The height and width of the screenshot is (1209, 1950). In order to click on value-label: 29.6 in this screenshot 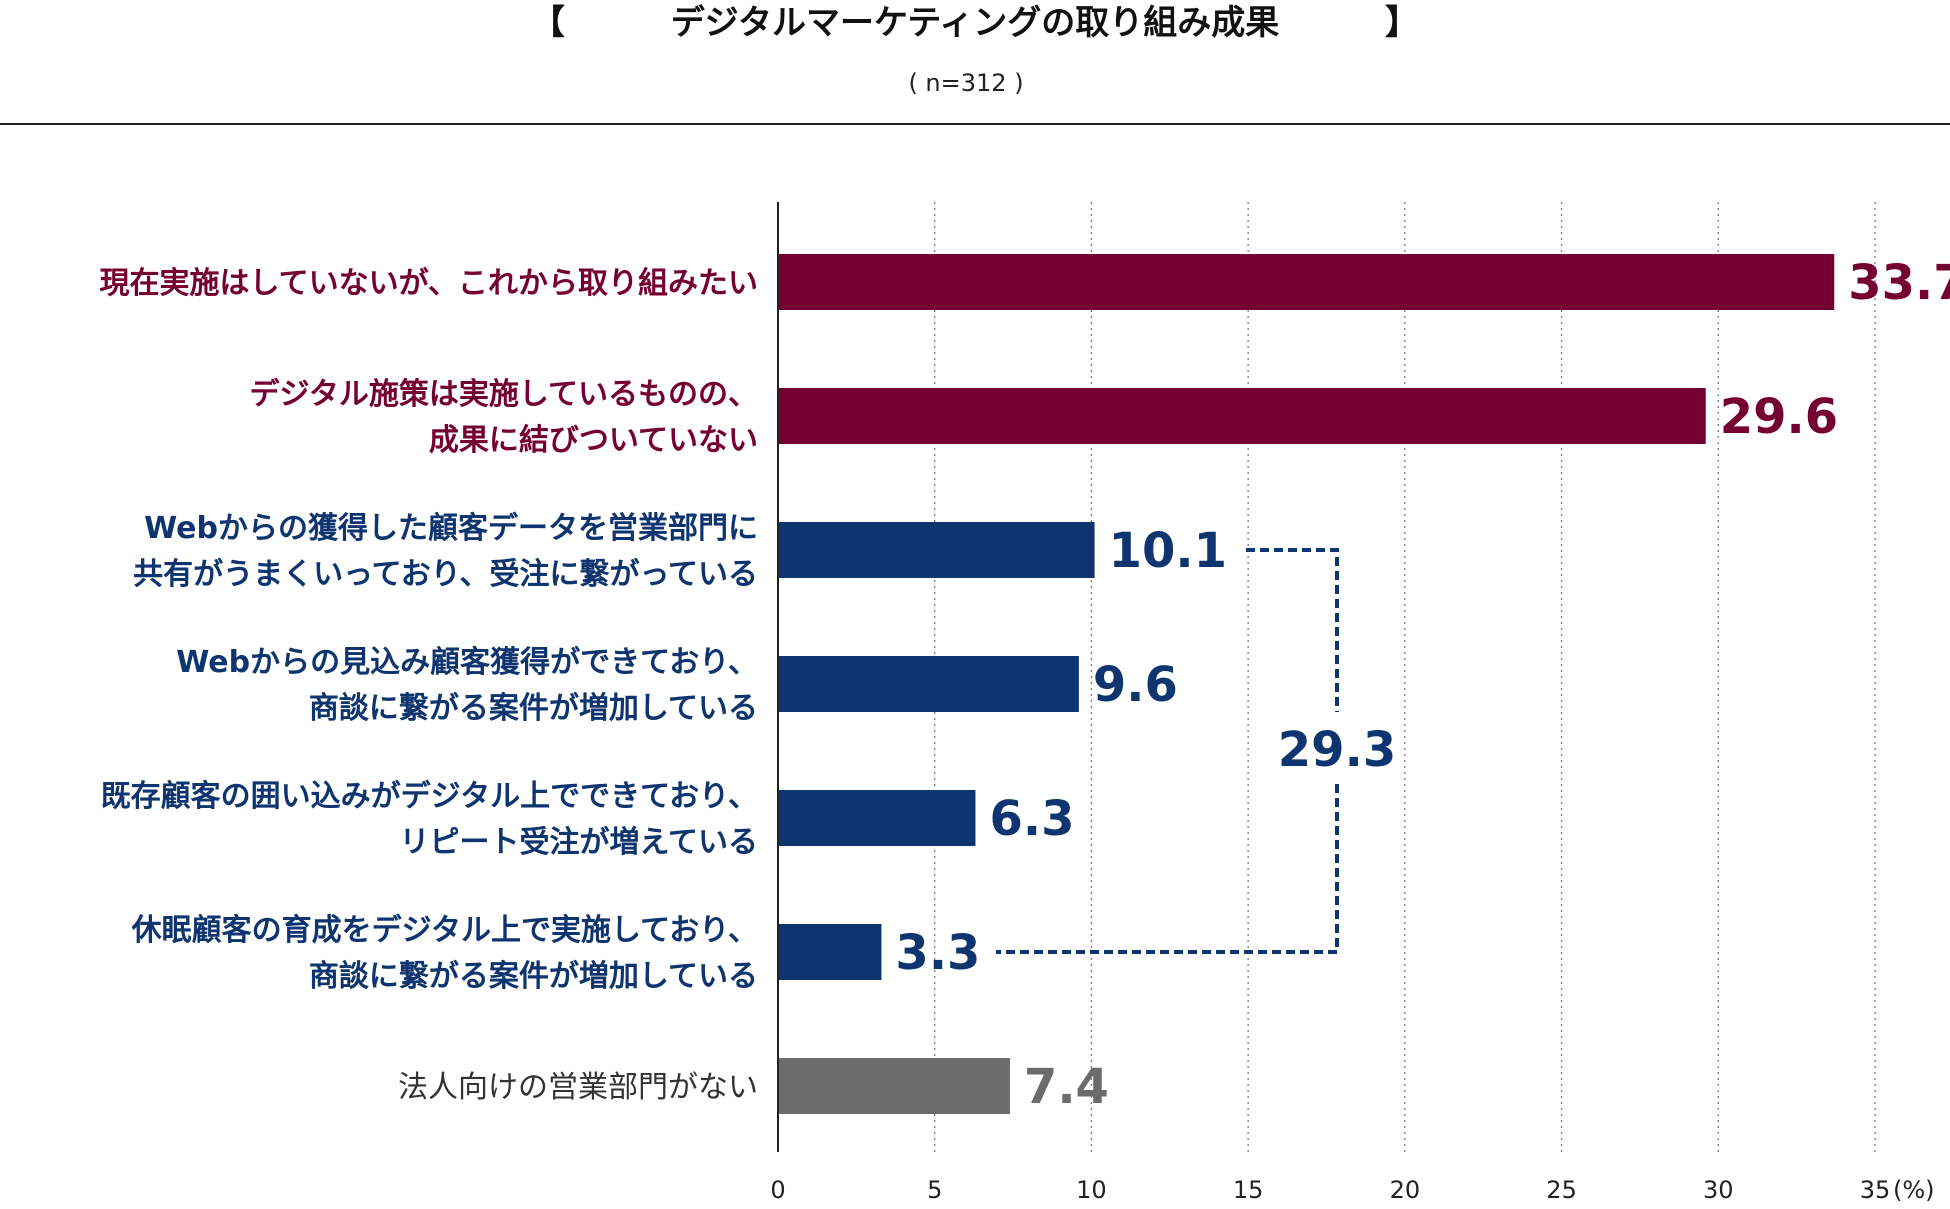, I will do `click(1779, 417)`.